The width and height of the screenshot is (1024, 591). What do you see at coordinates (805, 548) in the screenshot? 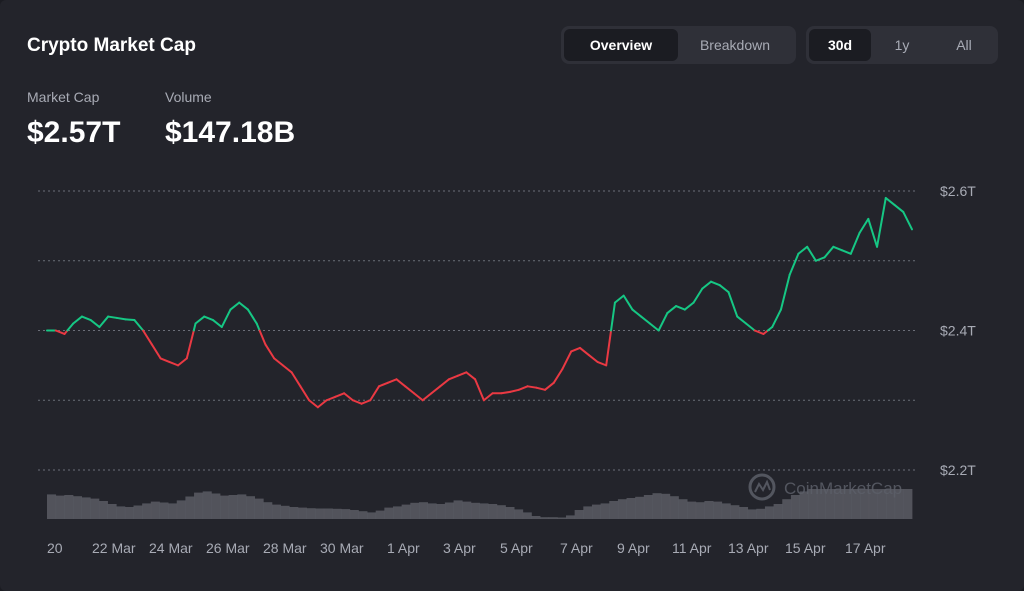
I see `x-tick-label: 15 Apr` at bounding box center [805, 548].